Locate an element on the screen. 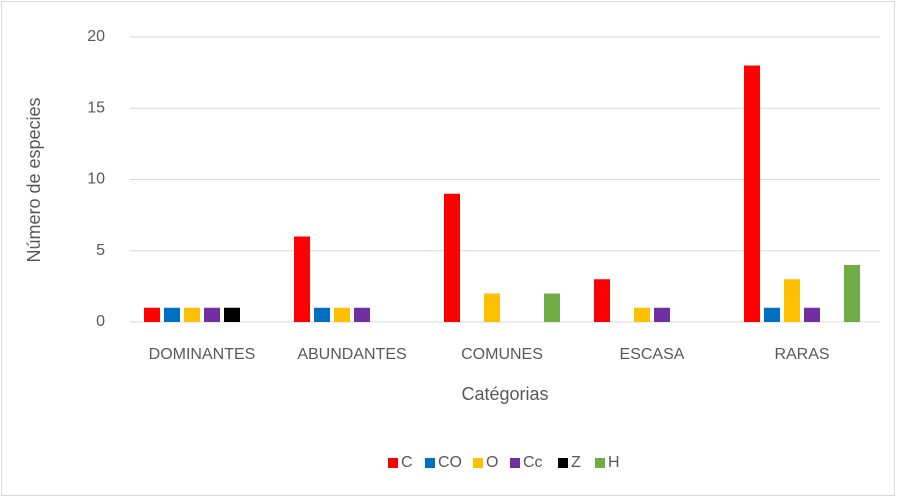  legend-label: H is located at coordinates (614, 462).